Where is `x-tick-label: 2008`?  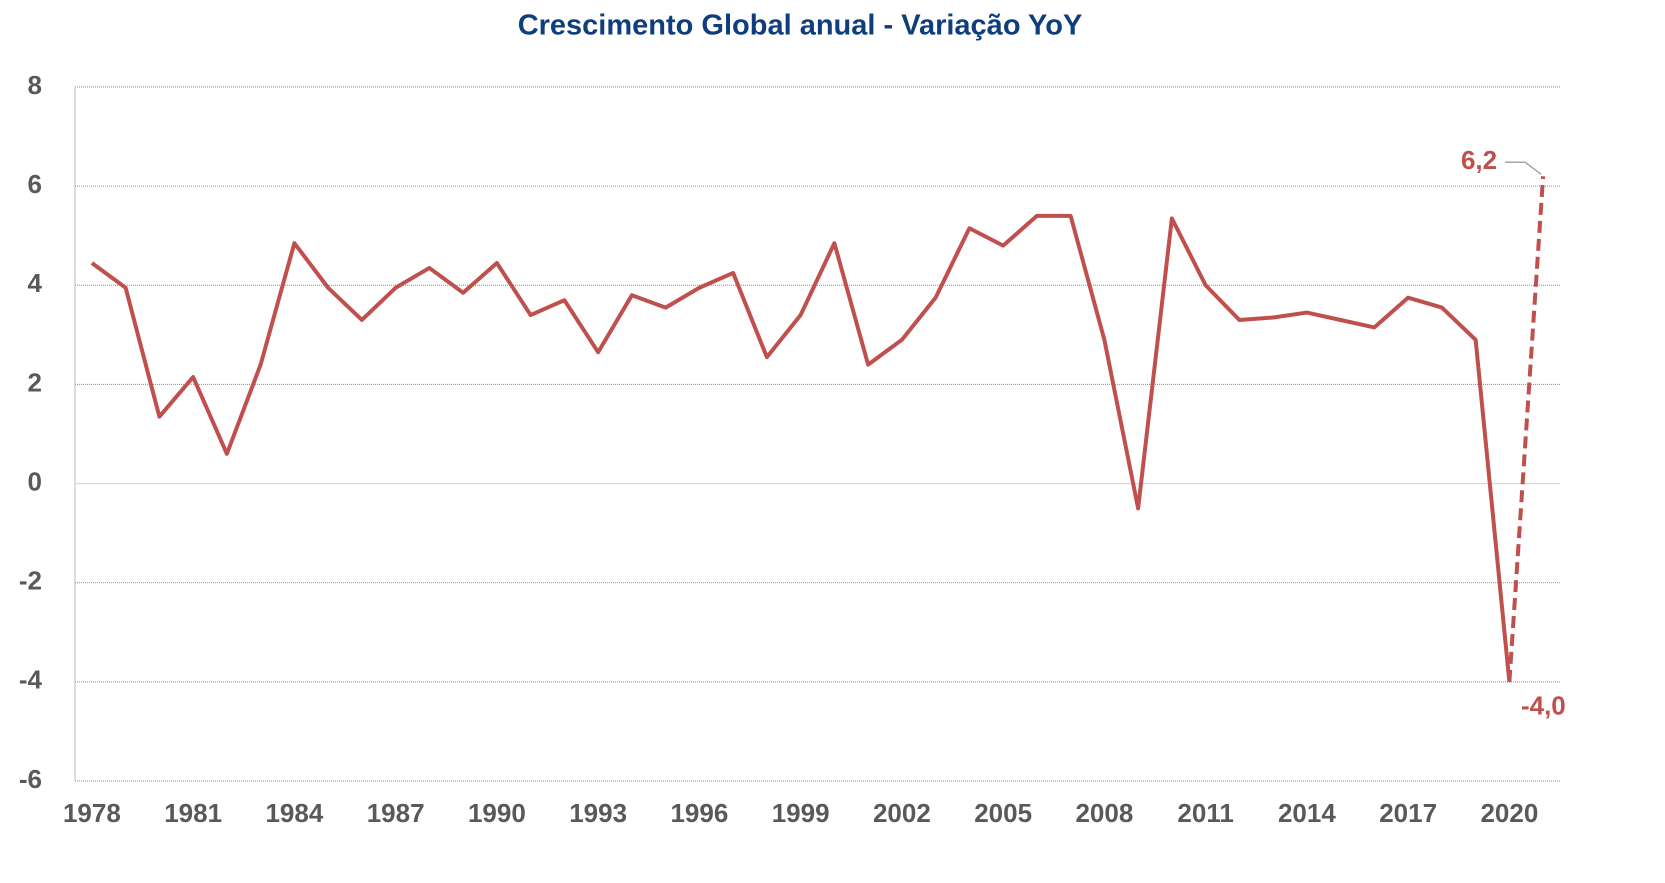 x-tick-label: 2008 is located at coordinates (1104, 813).